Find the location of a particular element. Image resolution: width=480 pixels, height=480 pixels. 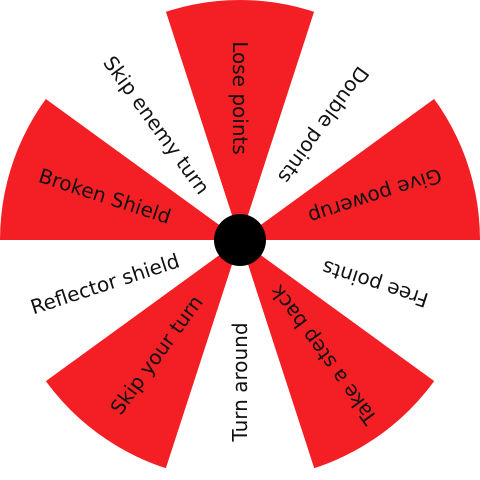

wheel-label-lose-points: Lose points is located at coordinates (240, 98).